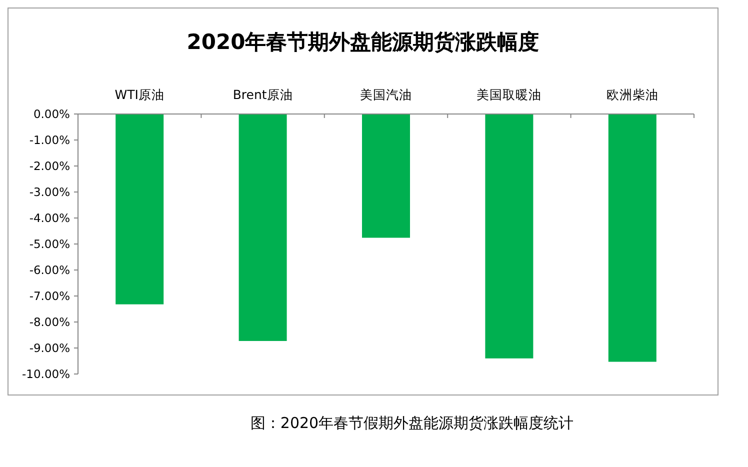  What do you see at coordinates (49, 270) in the screenshot?
I see `y-tick-label: -6.00%` at bounding box center [49, 270].